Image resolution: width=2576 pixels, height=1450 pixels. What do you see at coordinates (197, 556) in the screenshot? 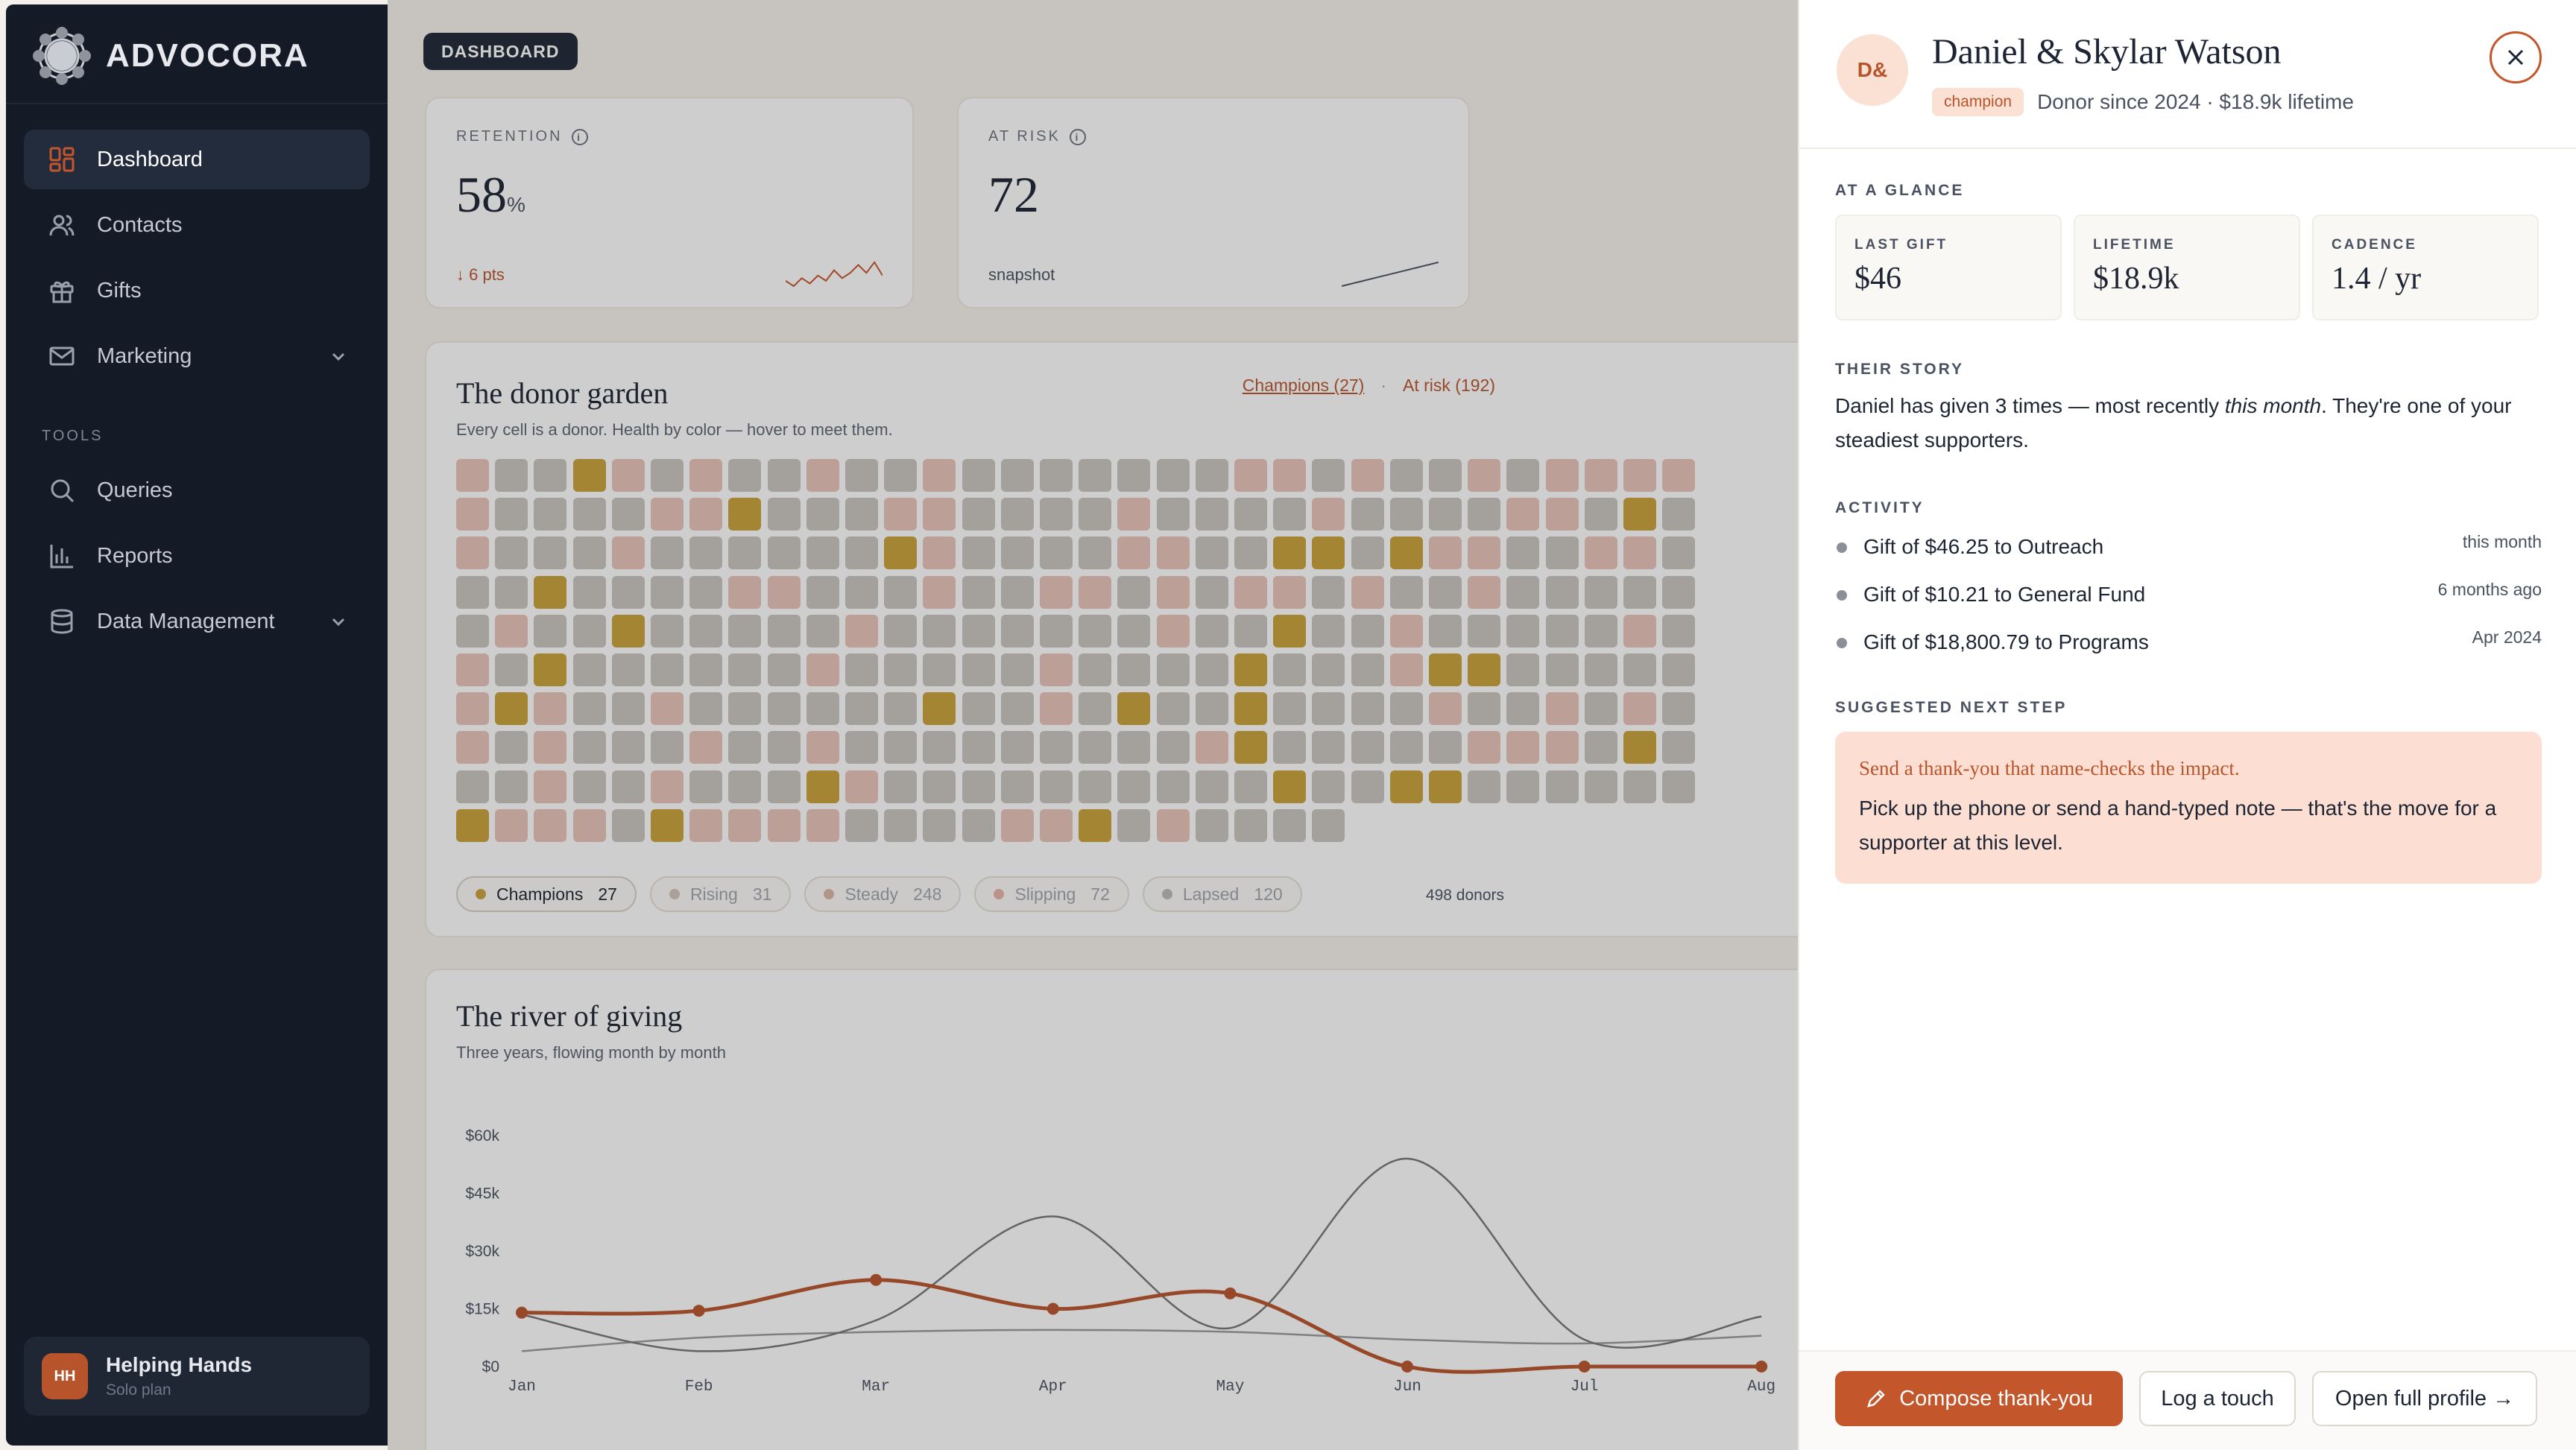
I see `sidebar-item-reports: Reports` at bounding box center [197, 556].